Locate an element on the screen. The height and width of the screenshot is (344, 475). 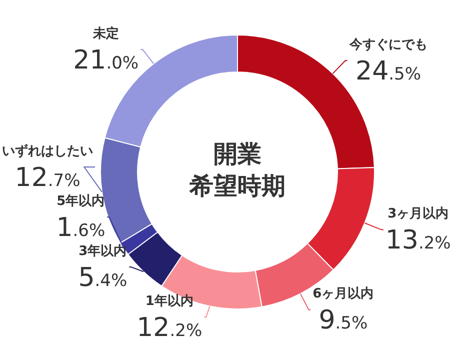
data-label: 5.4% is located at coordinates (103, 278).